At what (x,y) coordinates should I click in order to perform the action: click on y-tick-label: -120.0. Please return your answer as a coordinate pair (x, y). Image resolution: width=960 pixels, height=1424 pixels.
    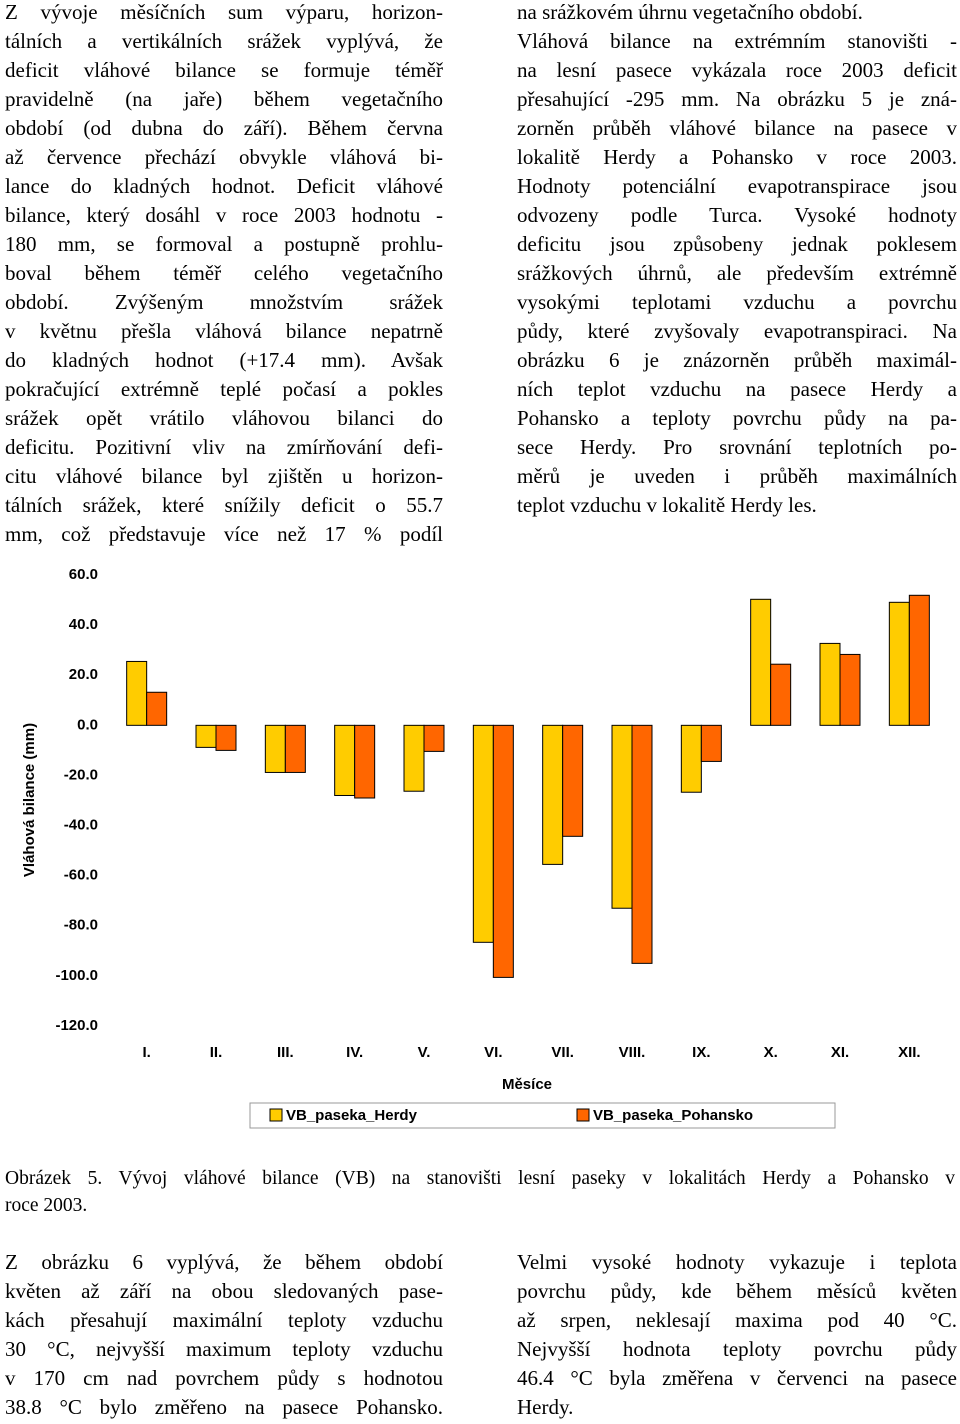
    Looking at the image, I should click on (76, 1025).